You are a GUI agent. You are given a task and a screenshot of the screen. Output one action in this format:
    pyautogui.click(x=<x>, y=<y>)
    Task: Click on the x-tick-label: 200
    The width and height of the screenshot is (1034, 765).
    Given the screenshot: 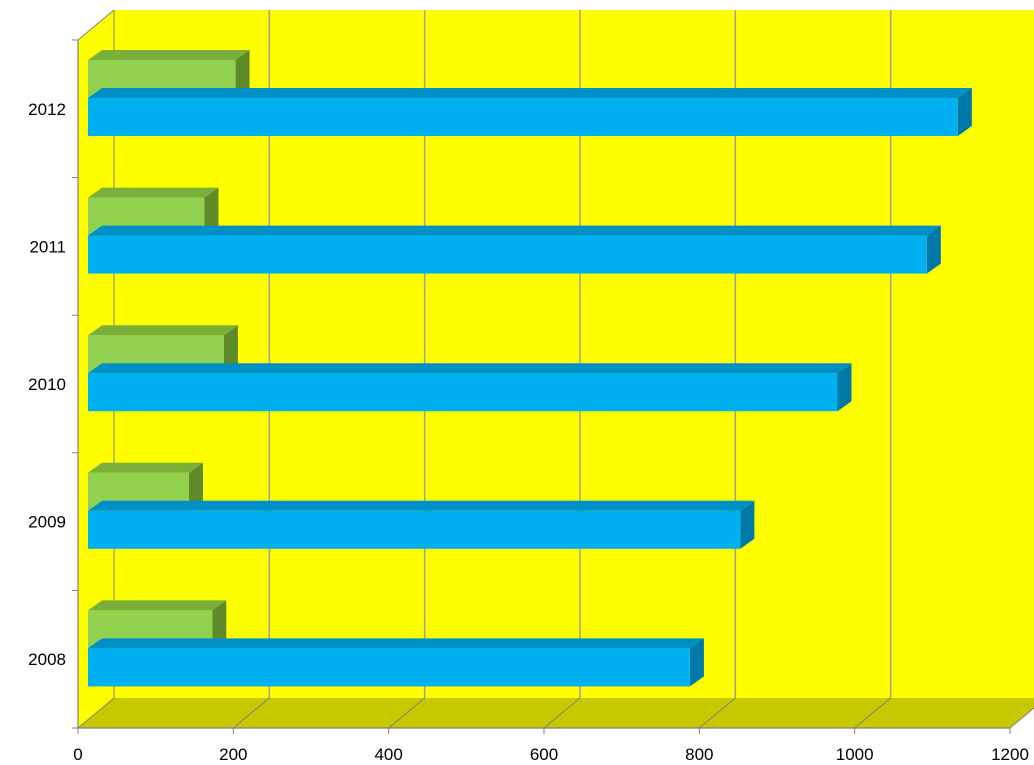 What is the action you would take?
    pyautogui.click(x=233, y=754)
    